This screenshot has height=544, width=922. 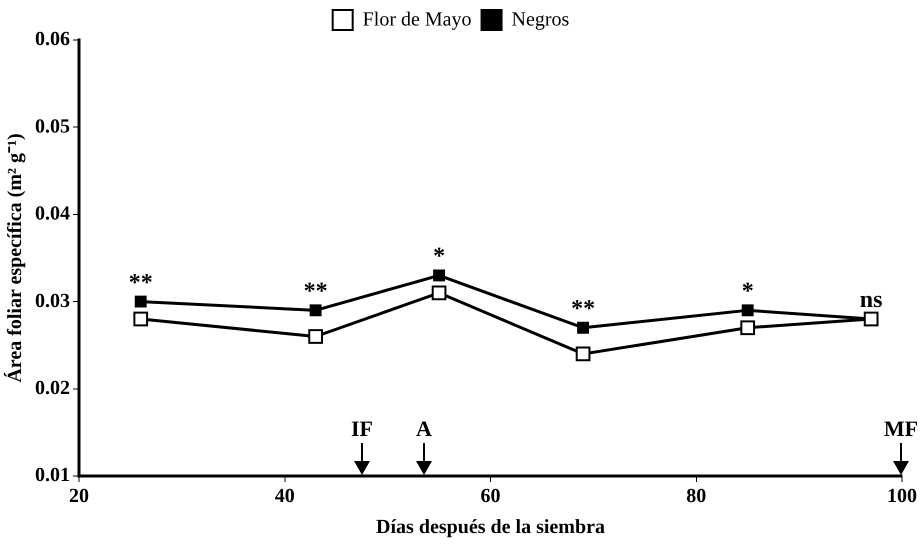 What do you see at coordinates (79, 496) in the screenshot?
I see `x-tick-label: 20` at bounding box center [79, 496].